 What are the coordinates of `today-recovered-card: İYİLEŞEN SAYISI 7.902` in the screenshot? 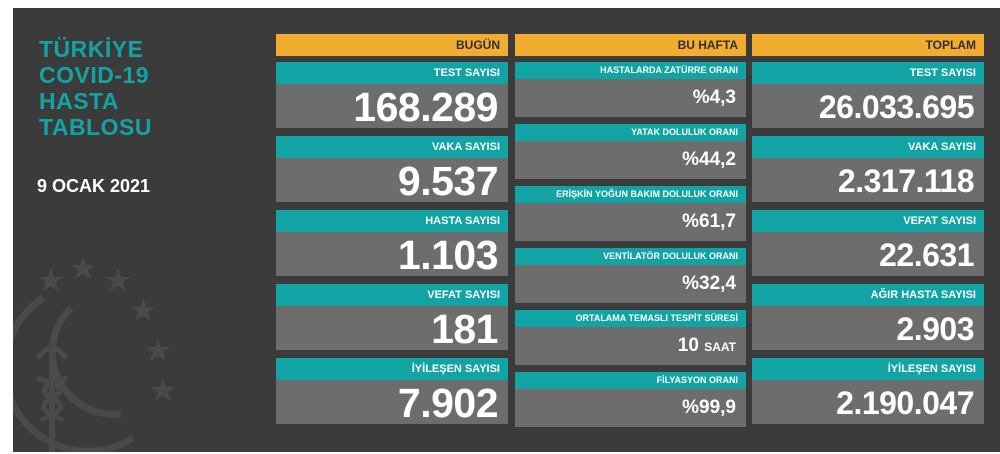 It's located at (392, 391).